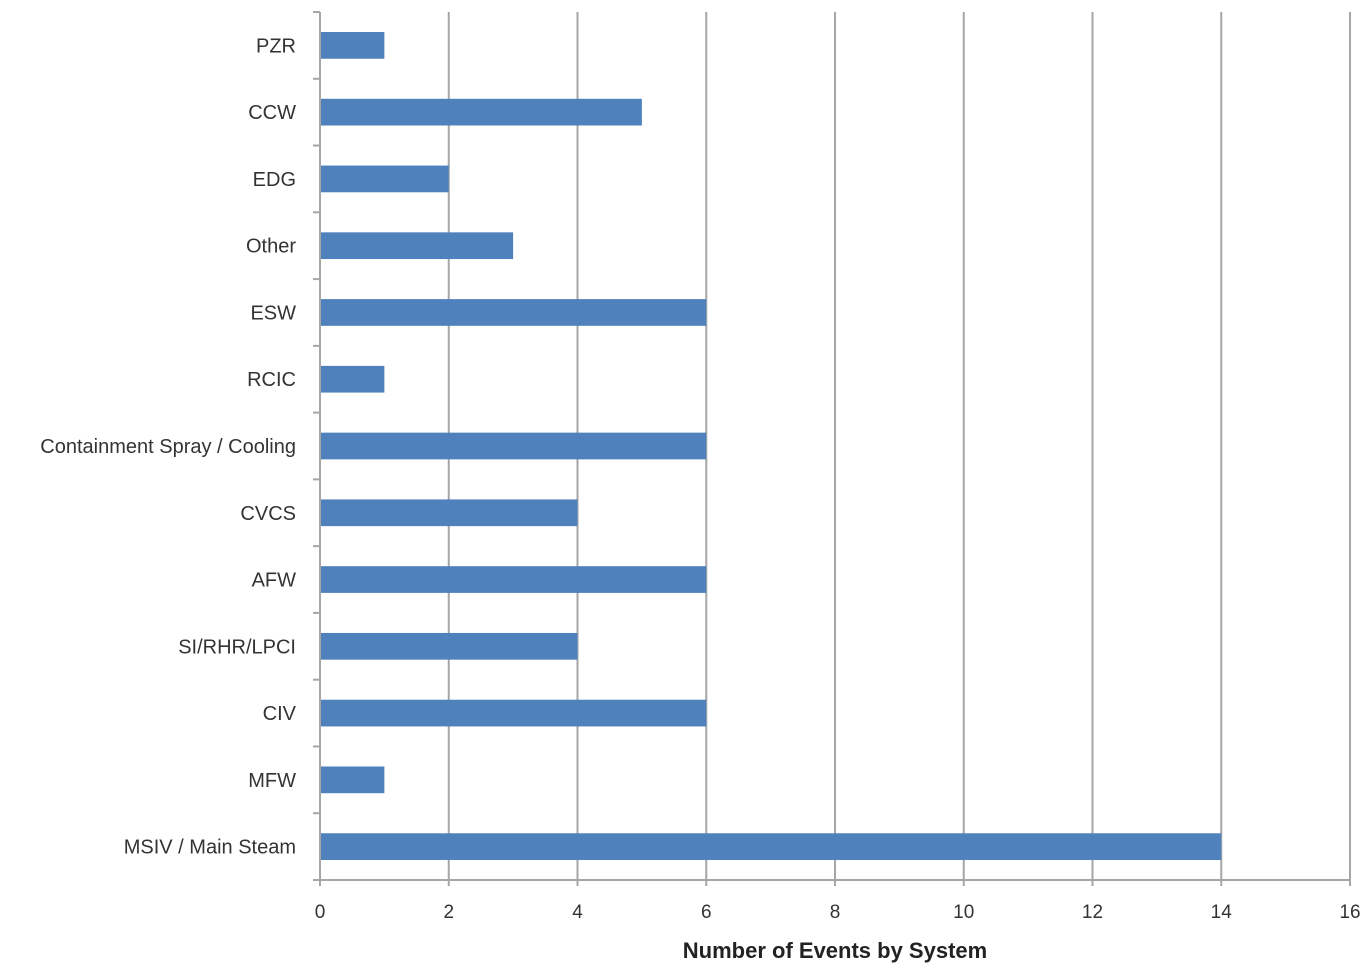 The image size is (1366, 966). What do you see at coordinates (271, 380) in the screenshot?
I see `y-tick-label: RCIC` at bounding box center [271, 380].